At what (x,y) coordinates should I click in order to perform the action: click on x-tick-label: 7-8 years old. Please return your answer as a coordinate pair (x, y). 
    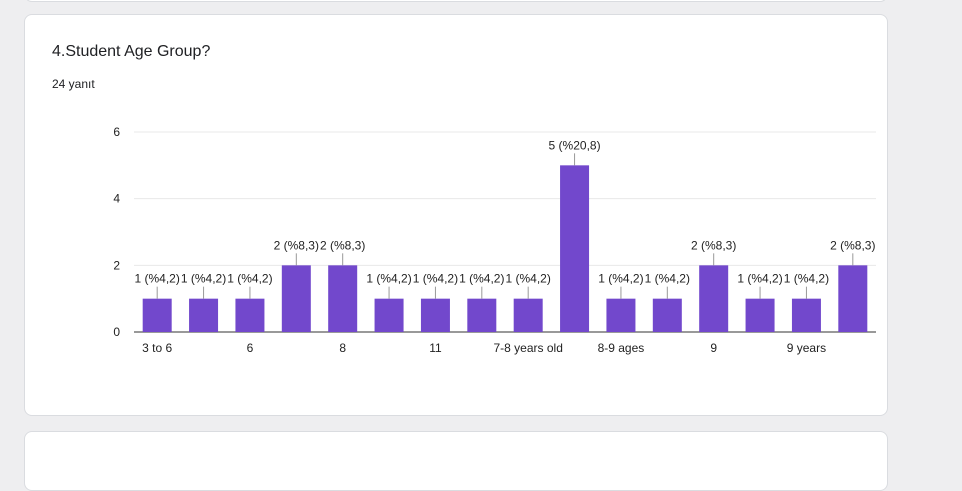
    Looking at the image, I should click on (528, 348).